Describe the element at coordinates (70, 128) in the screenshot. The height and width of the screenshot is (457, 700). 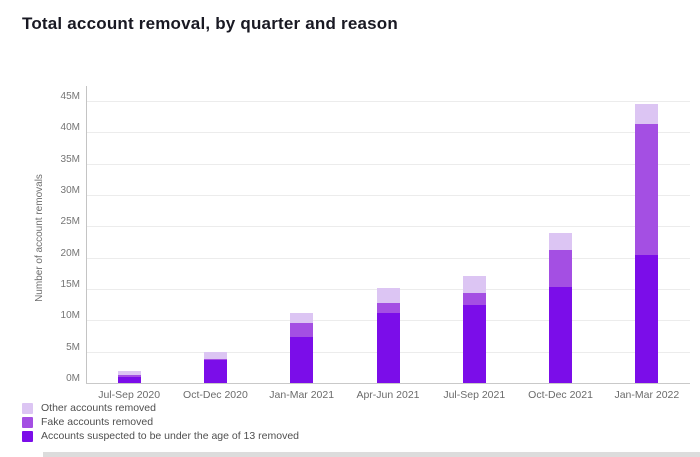
I see `y-tick-label: 40M` at that location.